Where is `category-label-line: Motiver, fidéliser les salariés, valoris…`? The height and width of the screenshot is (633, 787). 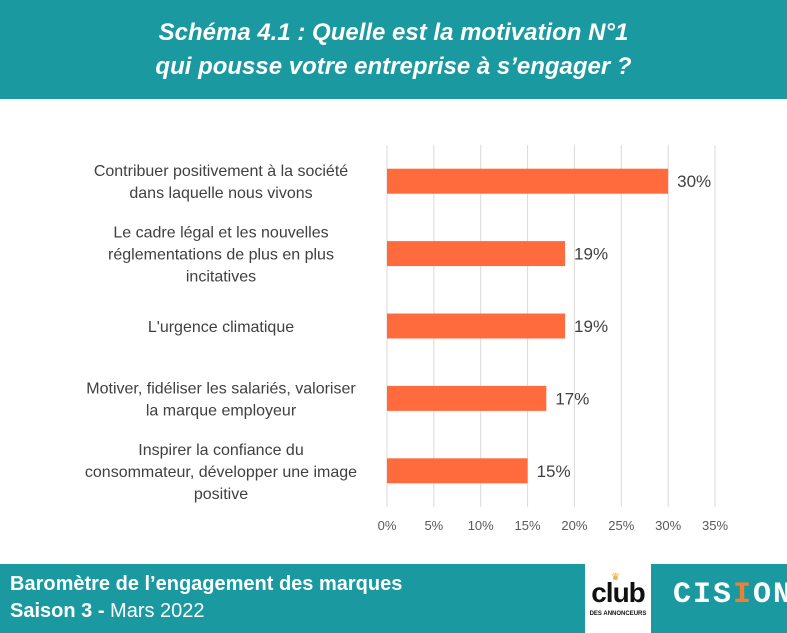 category-label-line: Motiver, fidéliser les salariés, valoris… is located at coordinates (221, 388).